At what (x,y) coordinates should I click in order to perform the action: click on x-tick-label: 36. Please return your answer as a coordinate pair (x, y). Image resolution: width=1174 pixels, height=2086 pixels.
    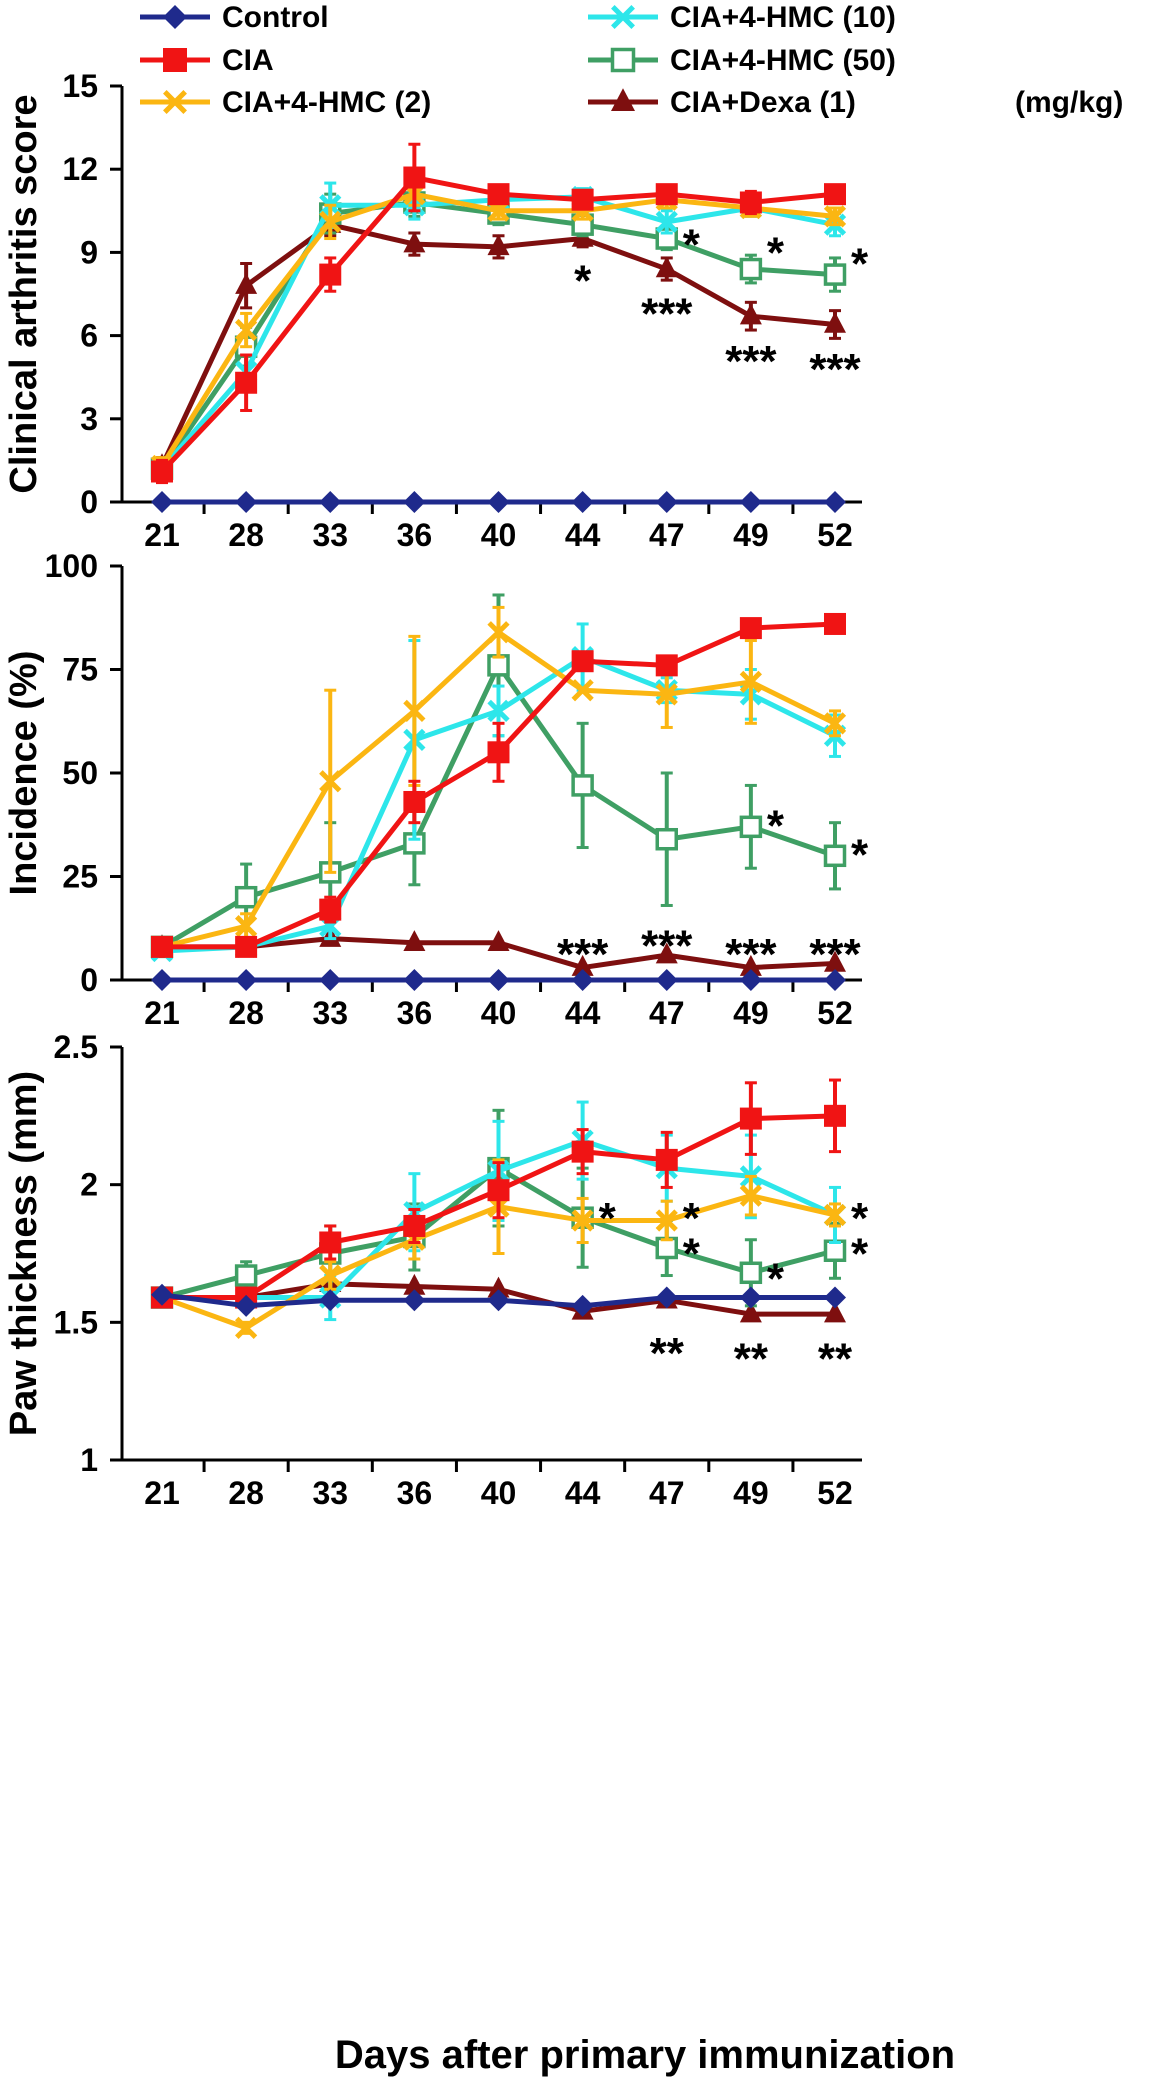
    Looking at the image, I should click on (415, 1493).